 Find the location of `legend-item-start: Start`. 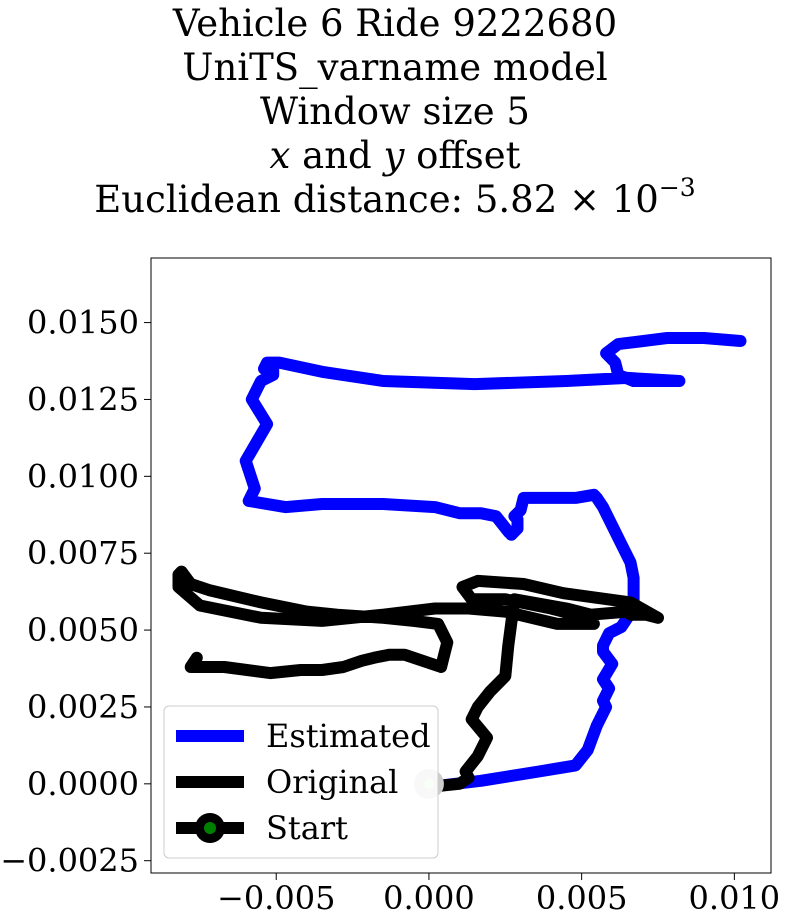

legend-item-start: Start is located at coordinates (262, 828).